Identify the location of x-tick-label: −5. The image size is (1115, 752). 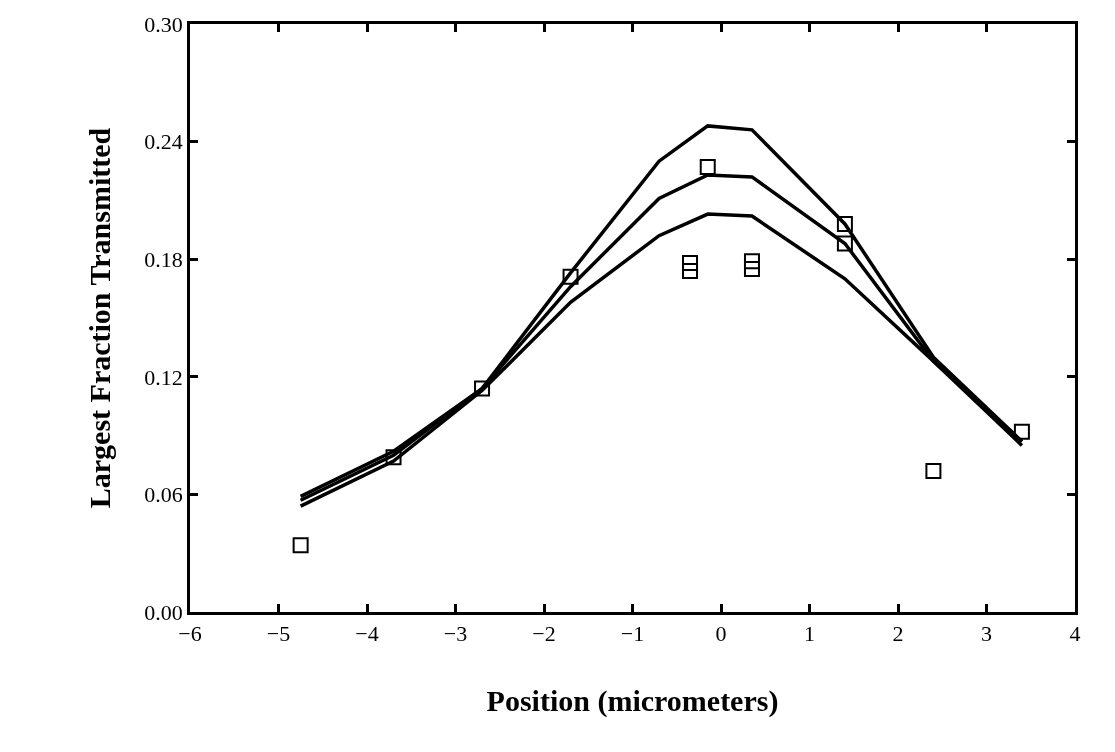
(278, 634).